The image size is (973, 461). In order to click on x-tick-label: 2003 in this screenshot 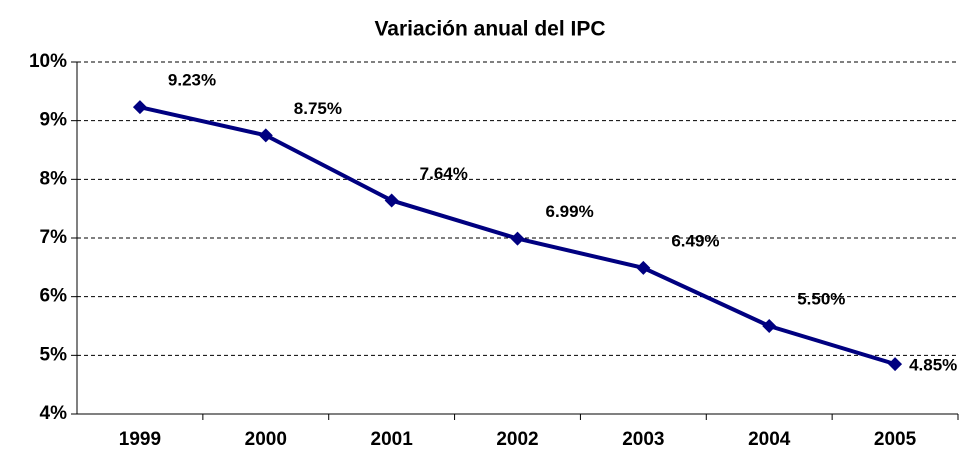, I will do `click(643, 439)`.